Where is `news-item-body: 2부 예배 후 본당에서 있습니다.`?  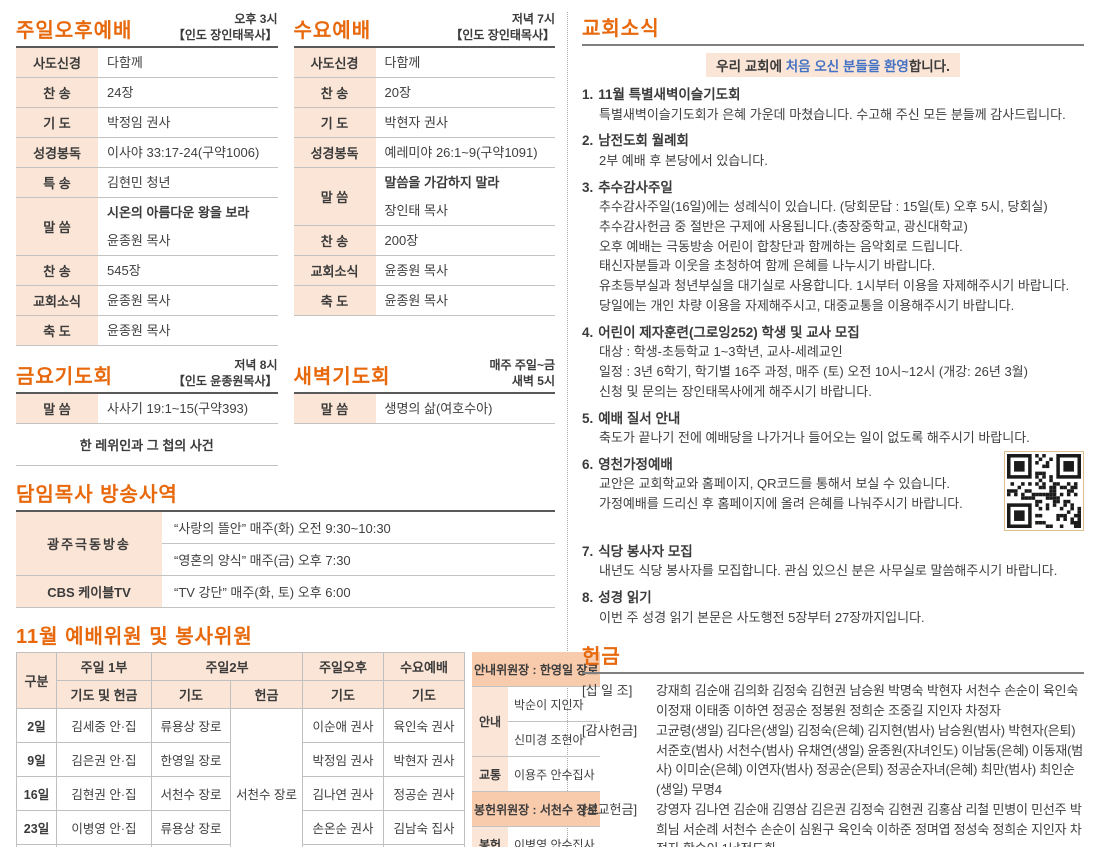
news-item-body: 2부 예배 후 본당에서 있습니다. is located at coordinates (833, 161).